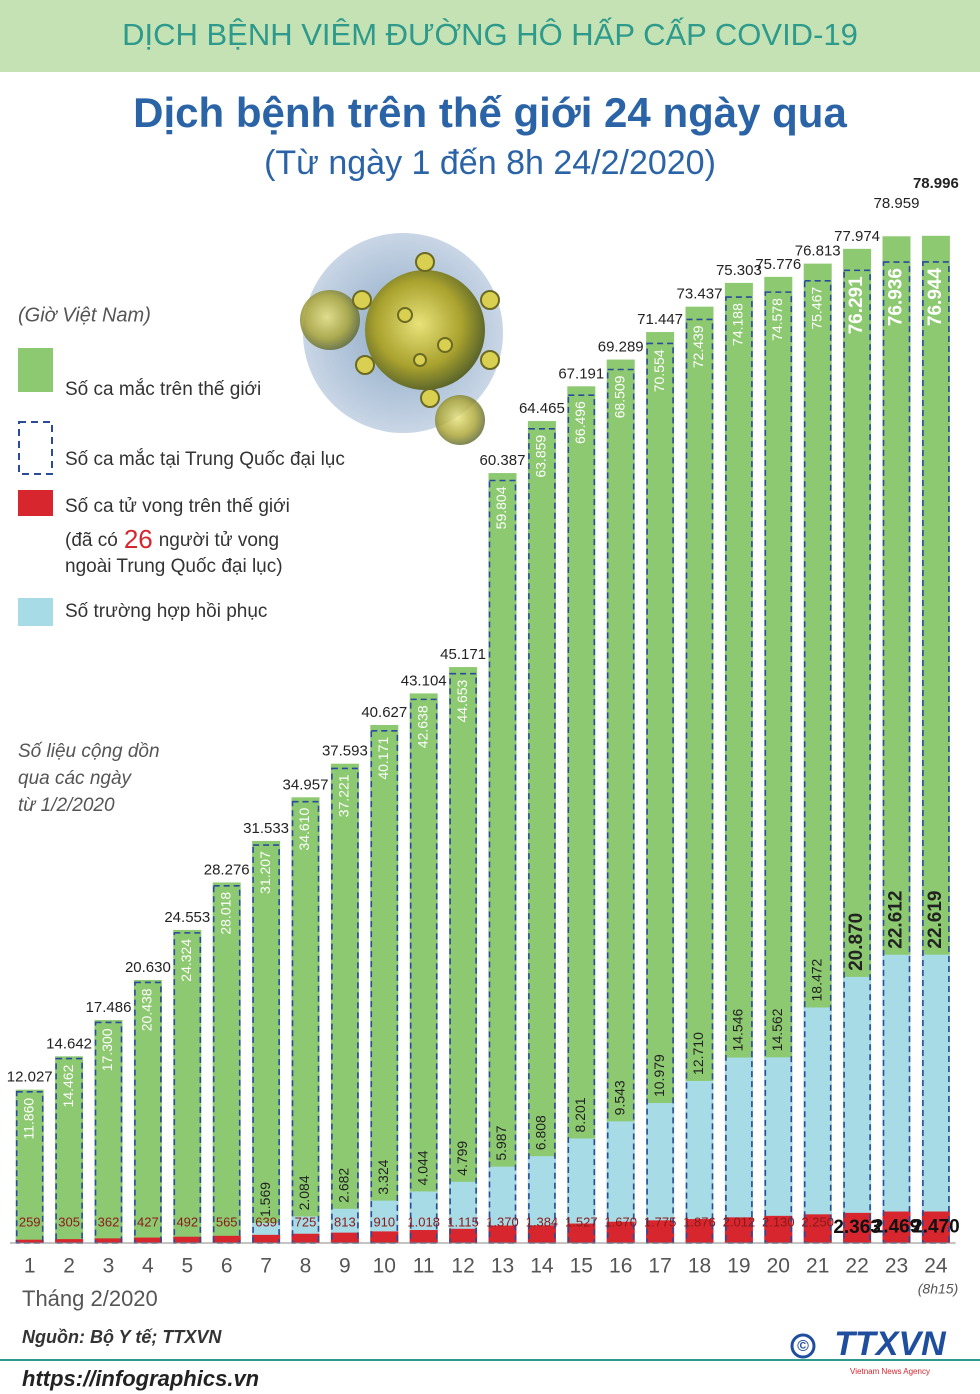  What do you see at coordinates (163, 389) in the screenshot?
I see `legend-label: Số ca mắc trên thế giới` at bounding box center [163, 389].